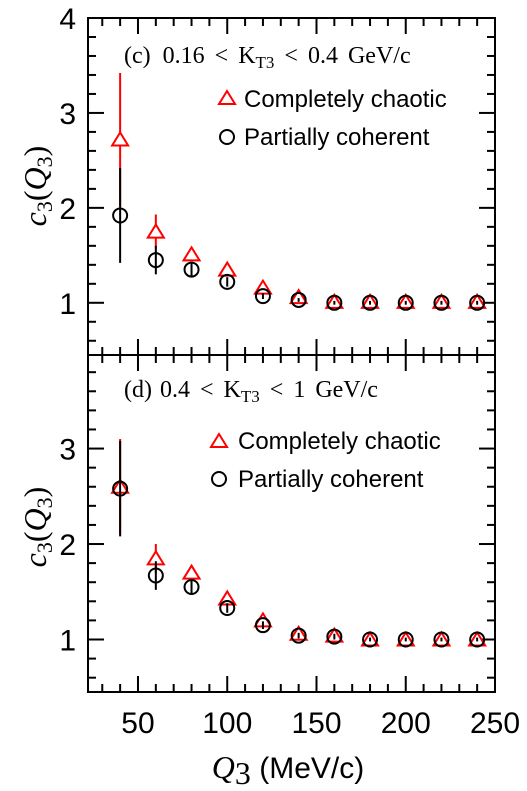  What do you see at coordinates (227, 723) in the screenshot?
I see `x-tick-label: 100` at bounding box center [227, 723].